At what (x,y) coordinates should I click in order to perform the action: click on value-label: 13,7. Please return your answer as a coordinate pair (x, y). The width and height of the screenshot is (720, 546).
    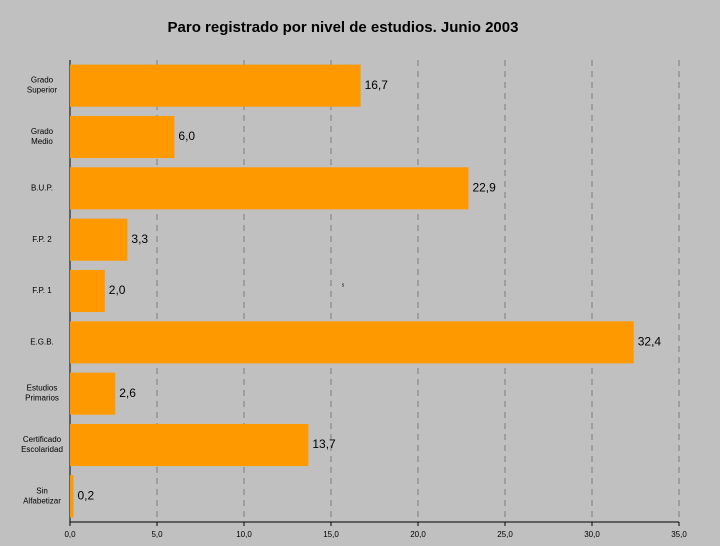
    Looking at the image, I should click on (324, 444).